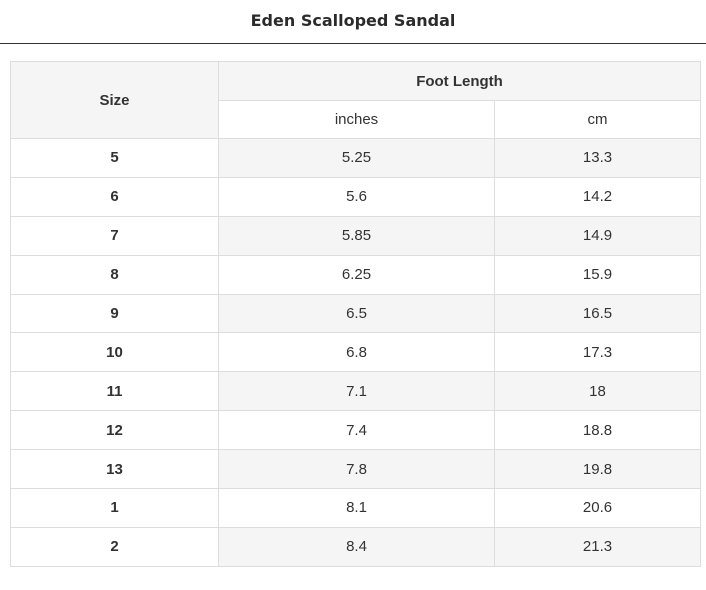 The width and height of the screenshot is (706, 590). What do you see at coordinates (114, 391) in the screenshot?
I see `size-cell: 11` at bounding box center [114, 391].